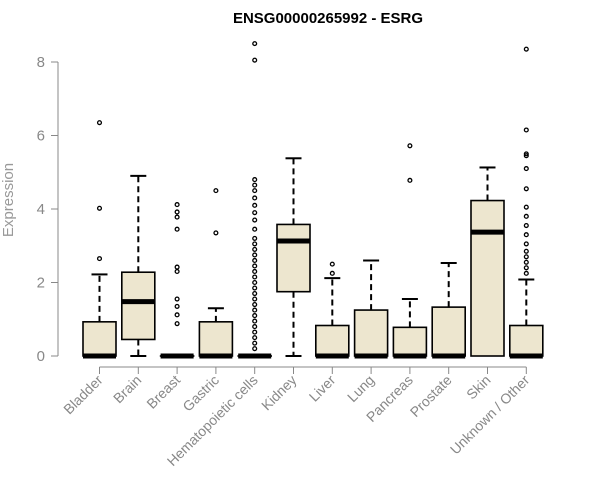  Describe the element at coordinates (41, 136) in the screenshot. I see `y-tick-label: 6` at that location.